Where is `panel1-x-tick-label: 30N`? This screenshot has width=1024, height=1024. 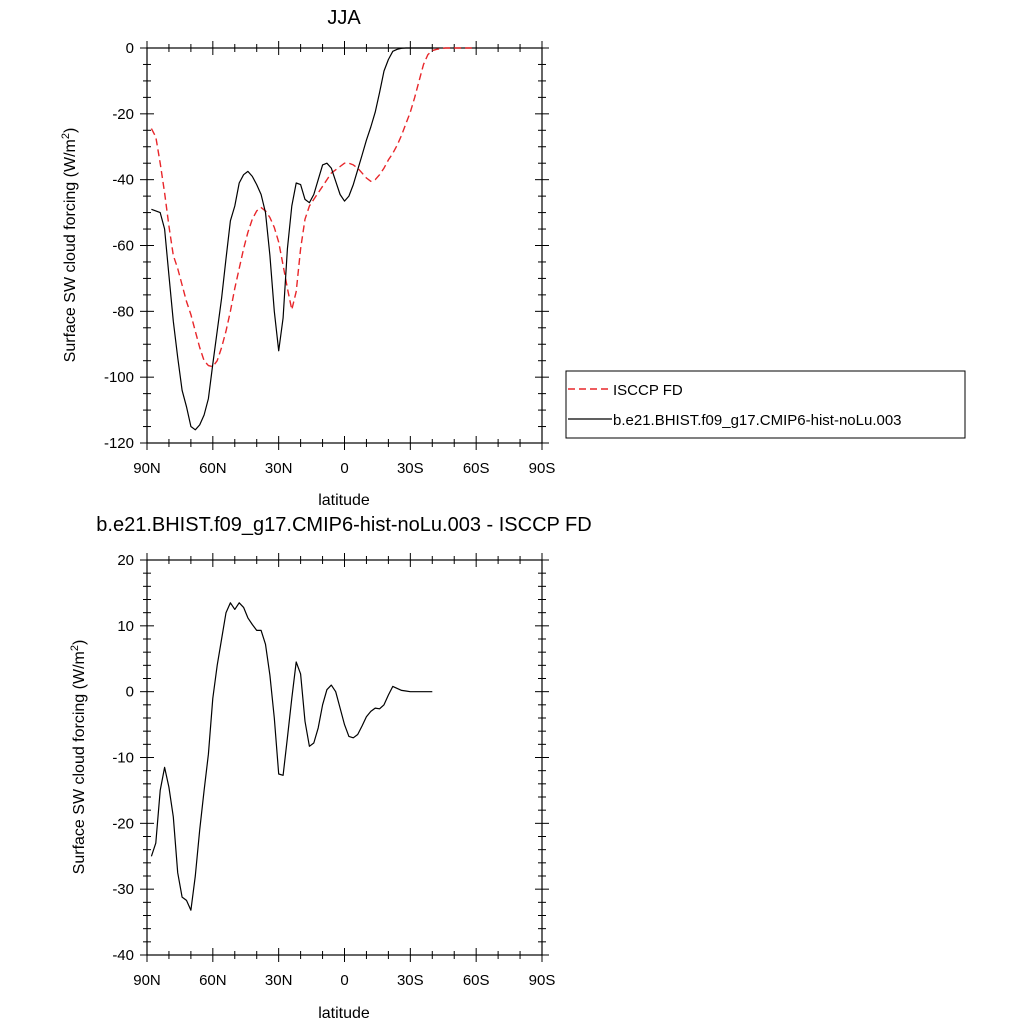 panel1-x-tick-label: 30N is located at coordinates (279, 468).